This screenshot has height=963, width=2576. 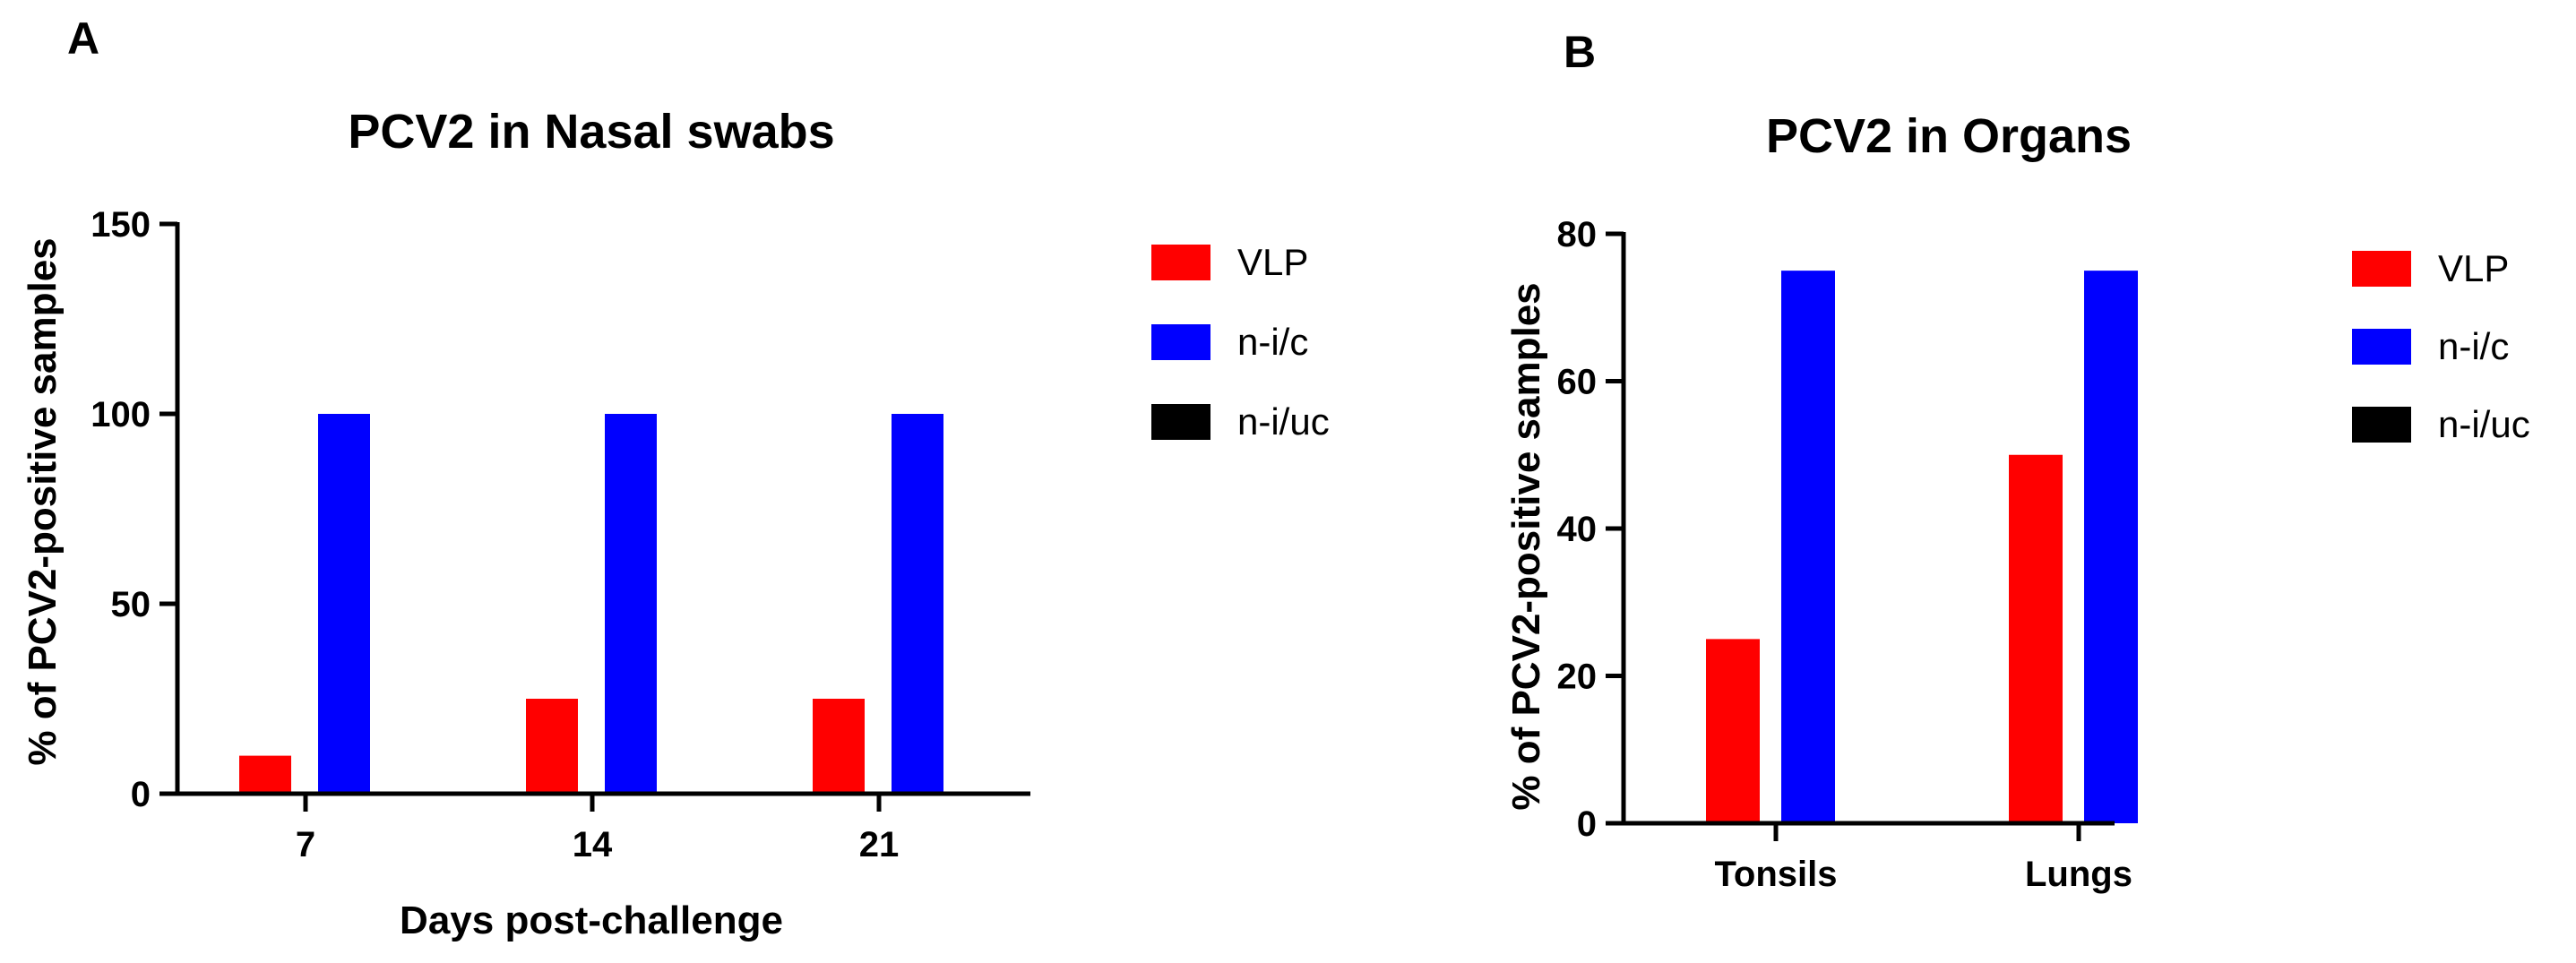 I want to click on panel-a-title: PCV2 in Nasal swabs, so click(x=591, y=132).